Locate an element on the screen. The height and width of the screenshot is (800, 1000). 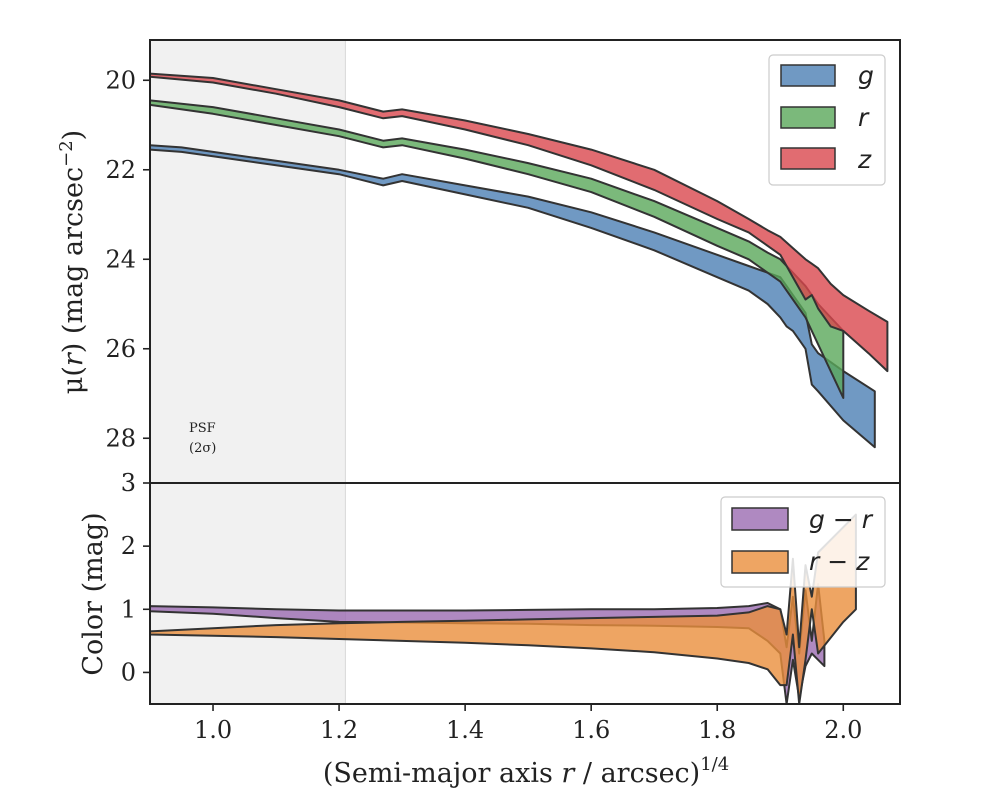
legend-swatch-r-z is located at coordinates (760, 562).